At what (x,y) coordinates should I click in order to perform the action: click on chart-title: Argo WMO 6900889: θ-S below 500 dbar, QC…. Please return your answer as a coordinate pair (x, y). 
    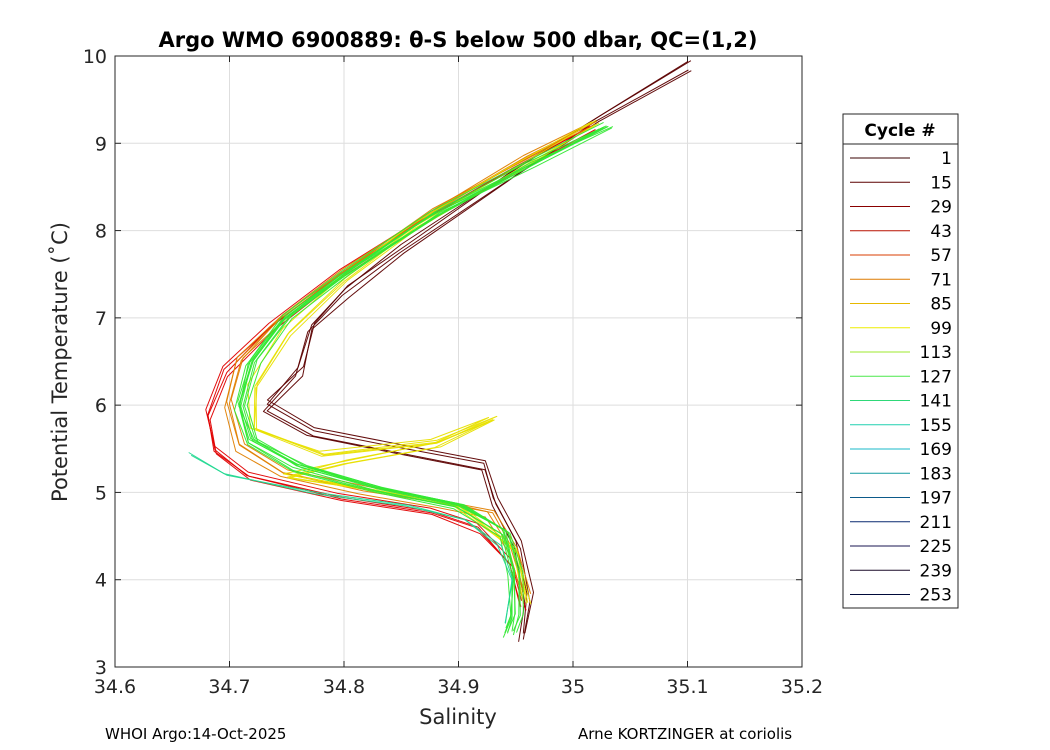
    Looking at the image, I should click on (458, 40).